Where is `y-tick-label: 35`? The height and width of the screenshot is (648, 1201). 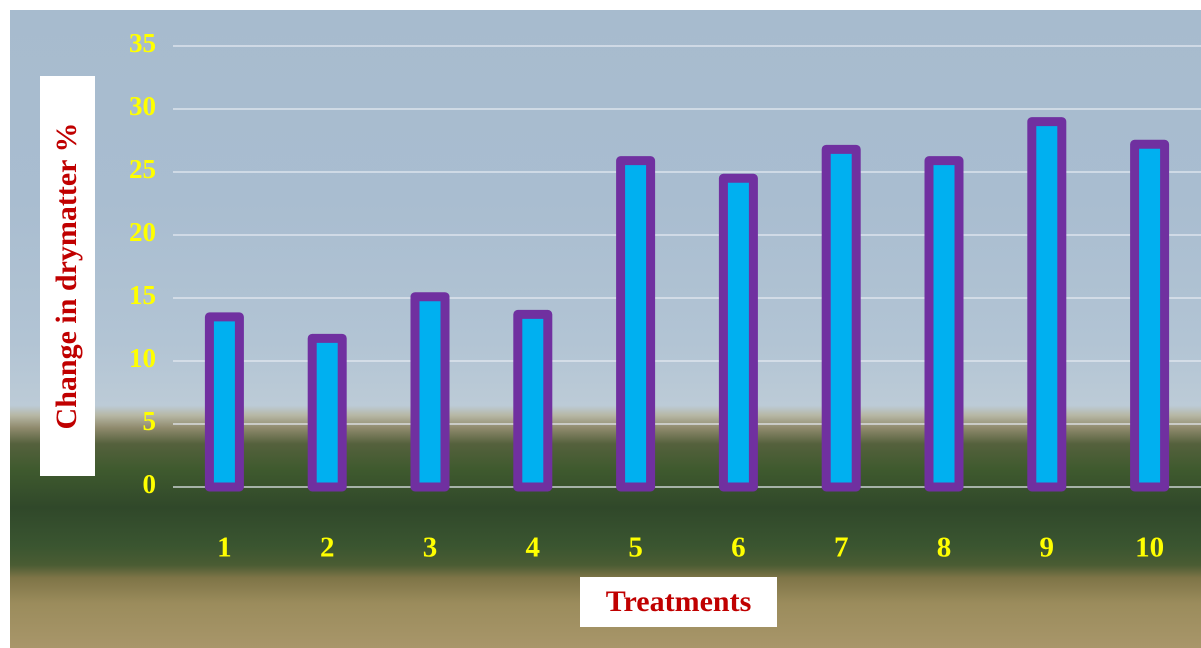
y-tick-label: 35 is located at coordinates (142, 43).